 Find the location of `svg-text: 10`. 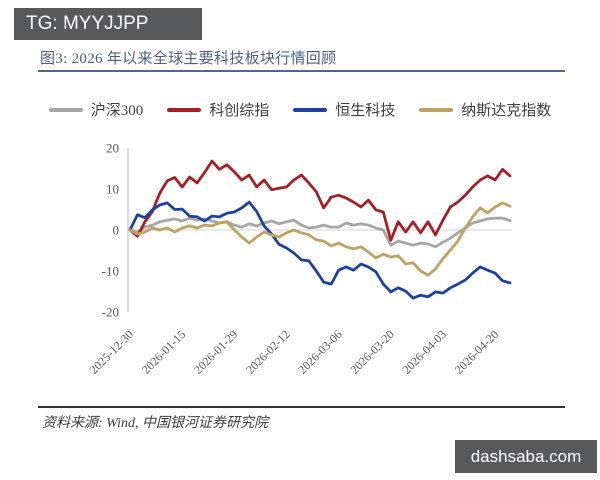

svg-text: 10 is located at coordinates (112, 189).